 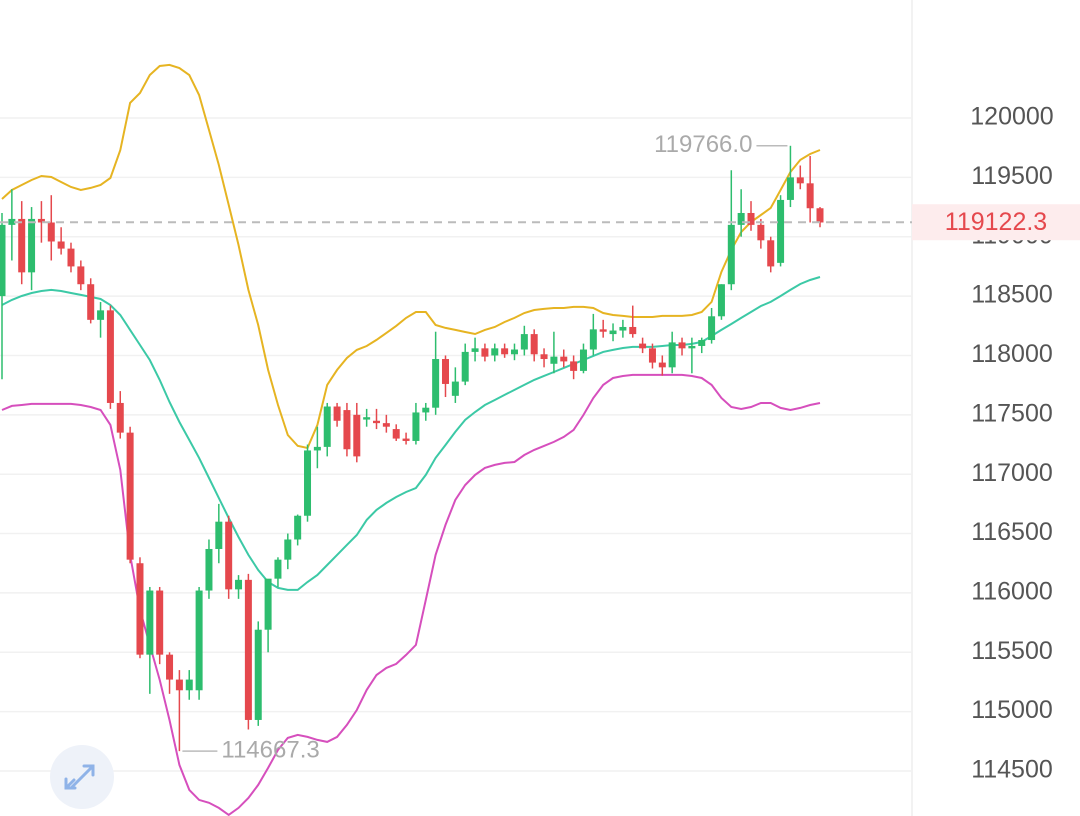 What do you see at coordinates (1012, 413) in the screenshot?
I see `y-tick-label: 117500` at bounding box center [1012, 413].